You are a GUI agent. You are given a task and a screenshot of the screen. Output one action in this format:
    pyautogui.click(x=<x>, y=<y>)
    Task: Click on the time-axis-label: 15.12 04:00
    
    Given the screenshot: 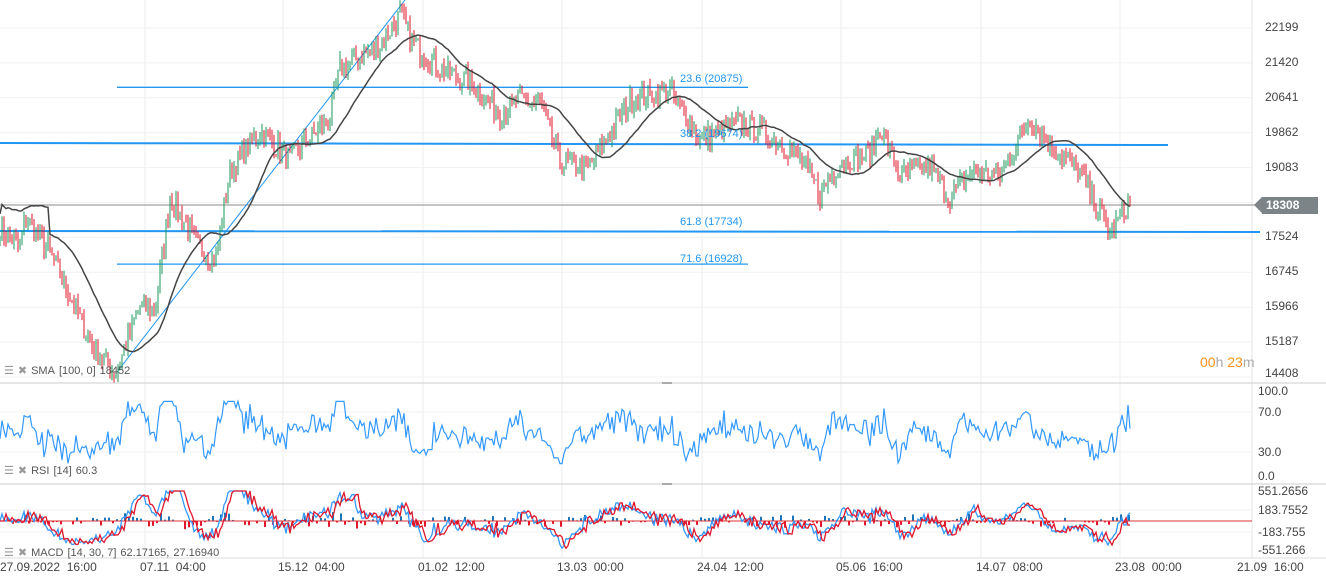 What is the action you would take?
    pyautogui.click(x=311, y=567)
    